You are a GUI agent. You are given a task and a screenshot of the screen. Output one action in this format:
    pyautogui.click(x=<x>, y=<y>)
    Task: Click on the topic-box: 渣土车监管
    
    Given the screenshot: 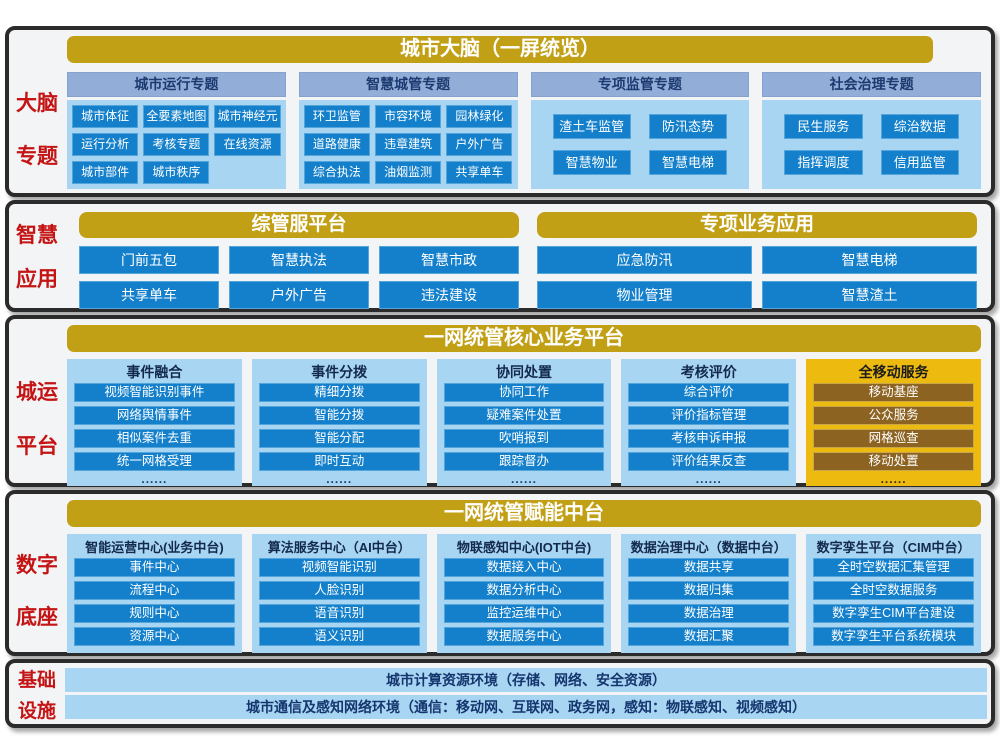 What is the action you would take?
    pyautogui.click(x=591, y=126)
    